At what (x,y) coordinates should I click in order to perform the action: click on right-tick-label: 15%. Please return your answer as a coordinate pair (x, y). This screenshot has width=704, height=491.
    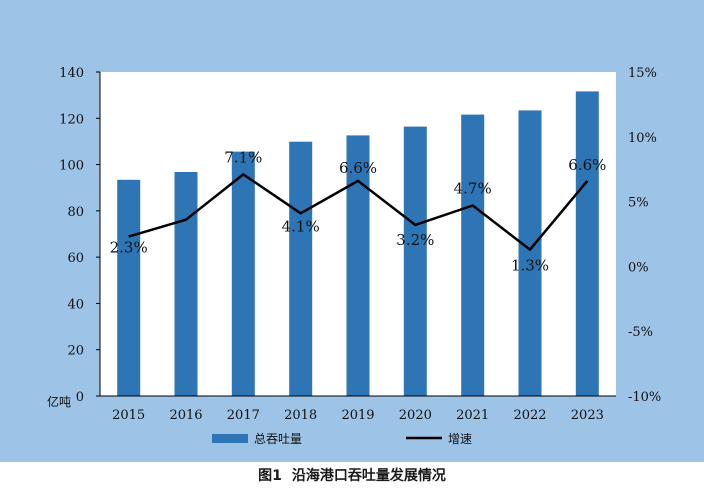
    Looking at the image, I should click on (642, 73).